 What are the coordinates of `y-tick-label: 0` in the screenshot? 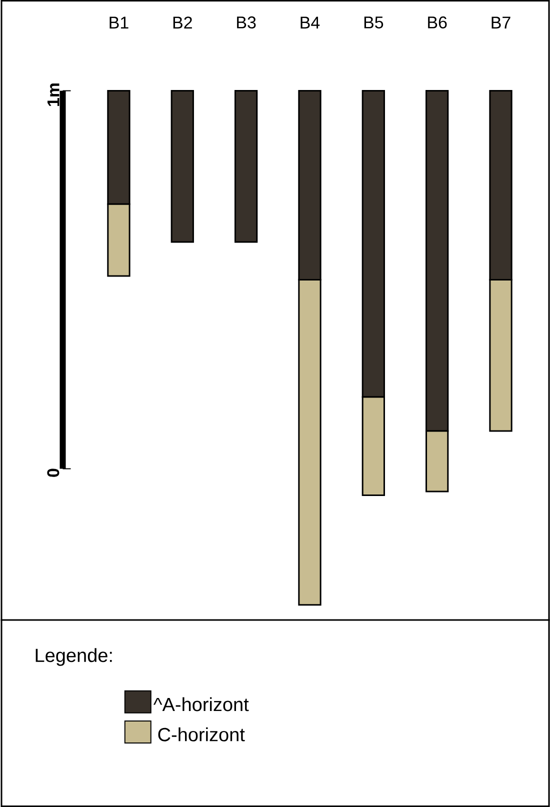 It's located at (52, 472).